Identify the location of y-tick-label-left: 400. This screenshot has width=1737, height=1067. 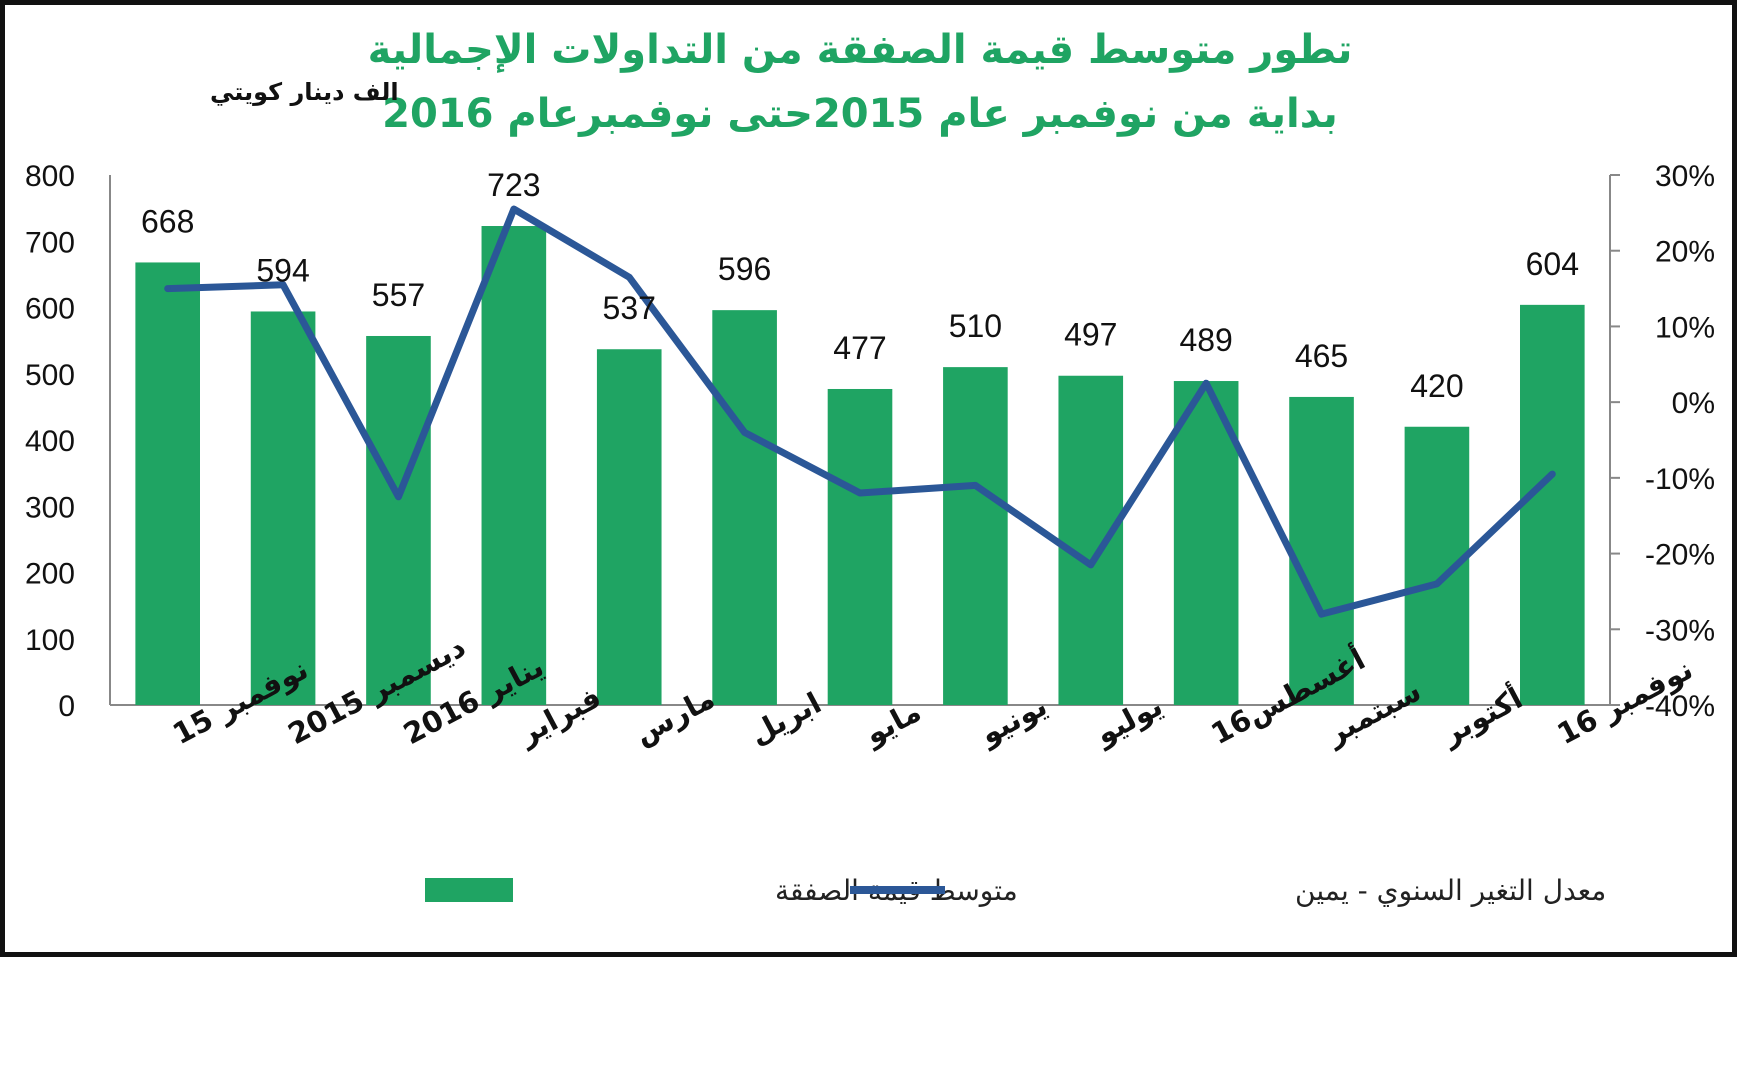
(50, 441).